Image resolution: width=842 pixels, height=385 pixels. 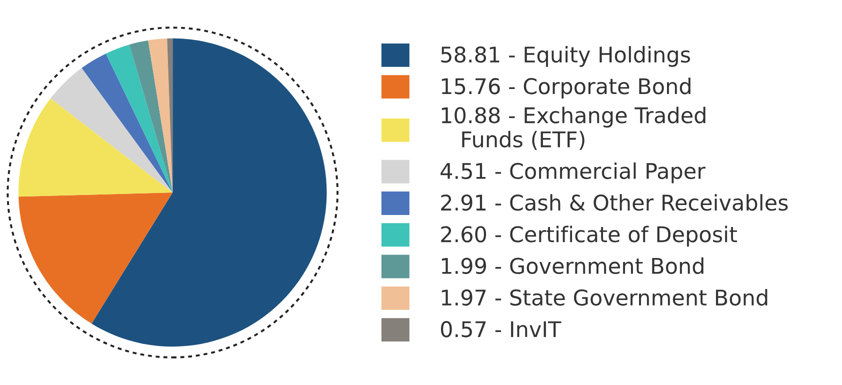 What do you see at coordinates (566, 88) in the screenshot?
I see `legend-label: 15.76 - Corporate Bond` at bounding box center [566, 88].